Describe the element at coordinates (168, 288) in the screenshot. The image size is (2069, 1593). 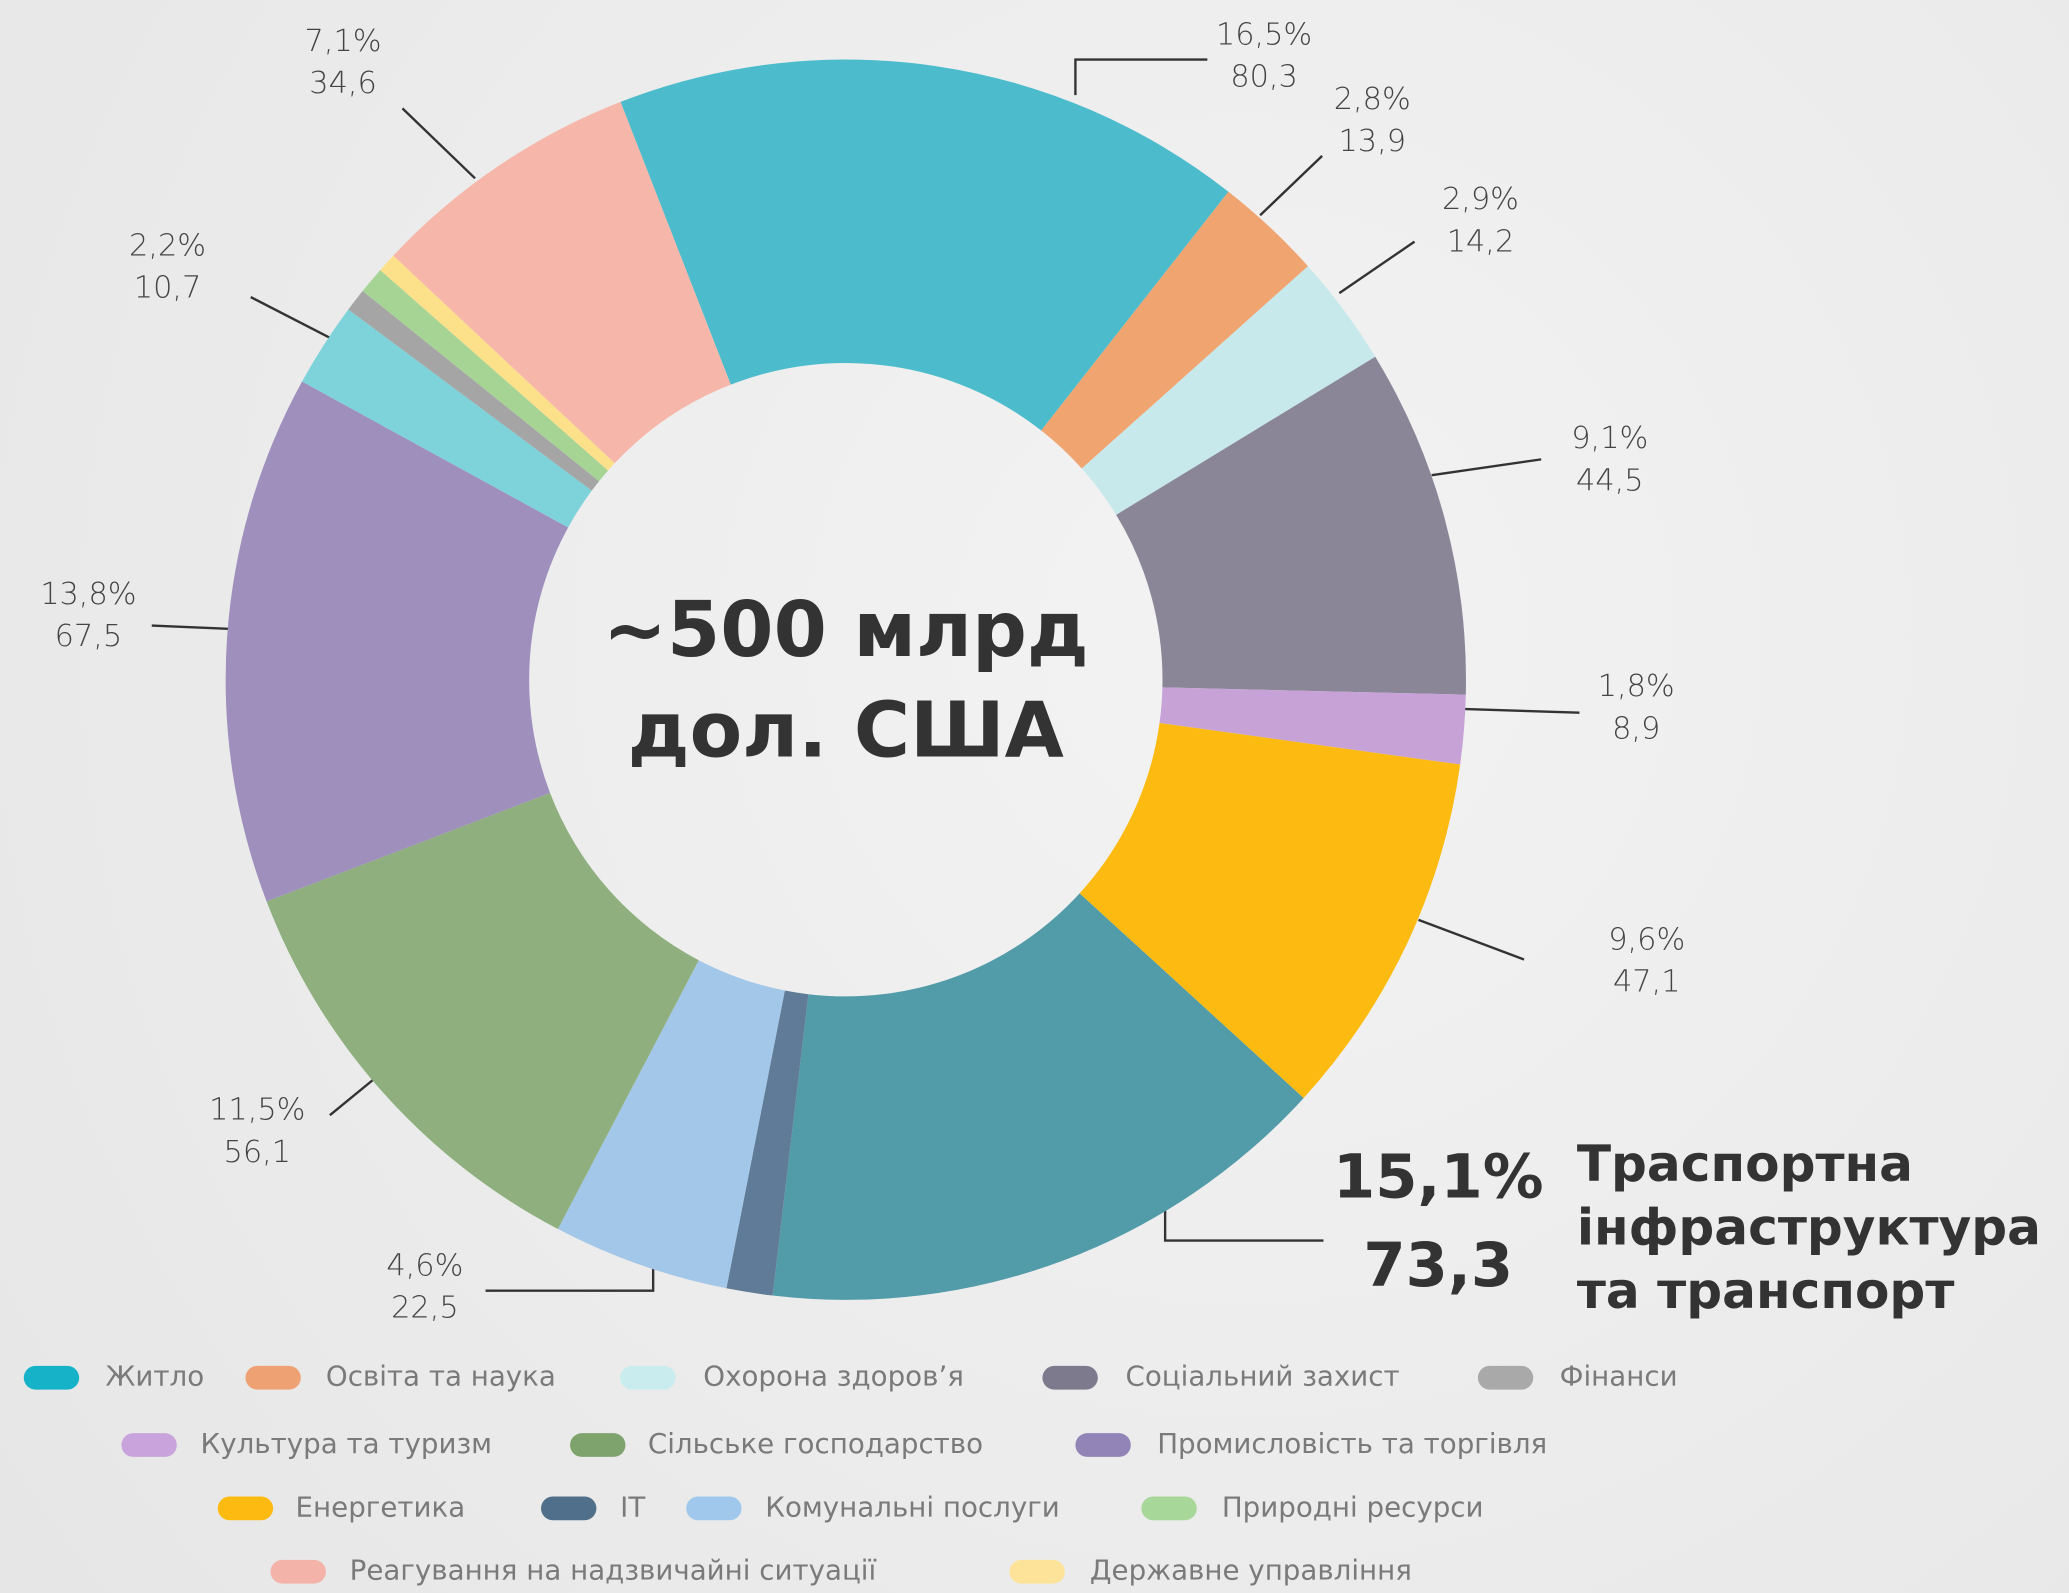
I see `amount-label: 10,7` at that location.